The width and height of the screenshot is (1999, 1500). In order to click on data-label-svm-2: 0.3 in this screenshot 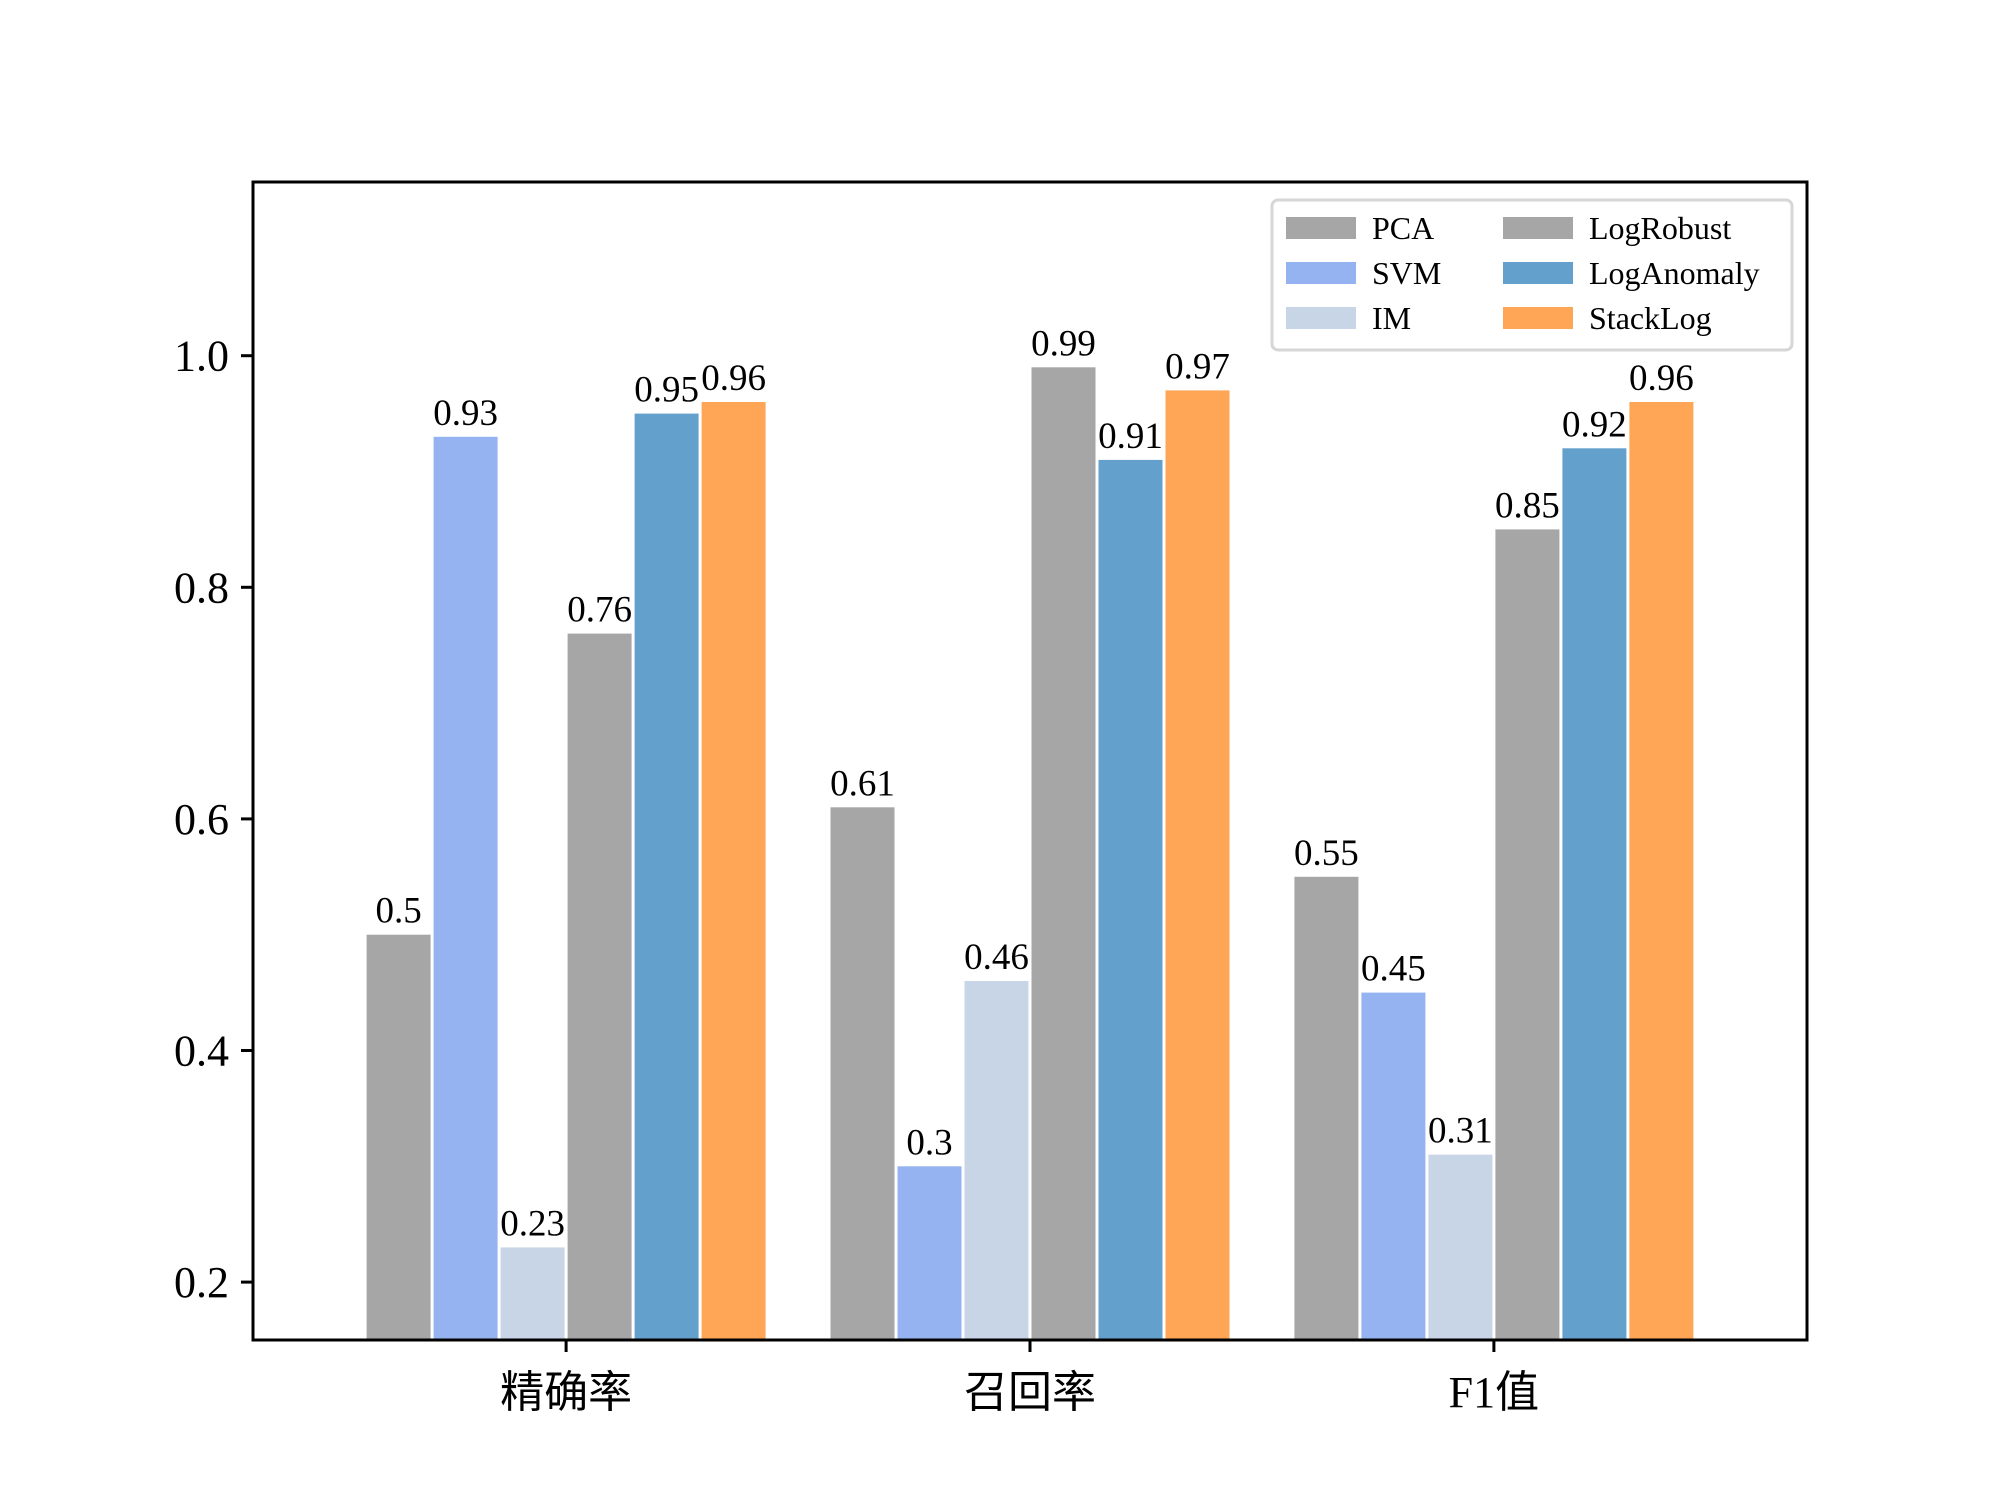, I will do `click(929, 1142)`.